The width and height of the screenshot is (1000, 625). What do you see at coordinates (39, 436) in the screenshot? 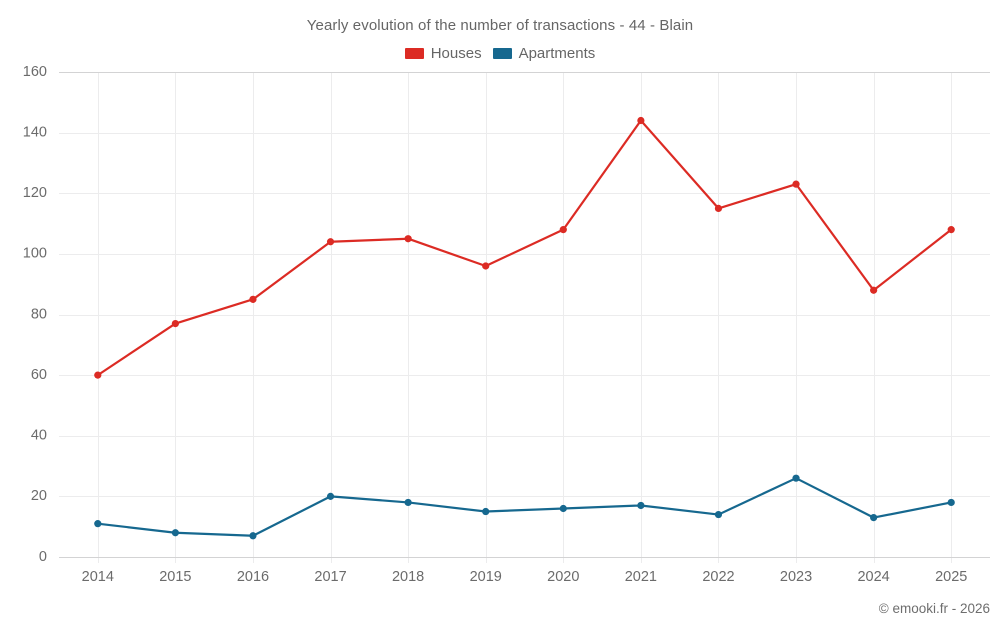
I see `y-axis-tick-label: 40` at bounding box center [39, 436].